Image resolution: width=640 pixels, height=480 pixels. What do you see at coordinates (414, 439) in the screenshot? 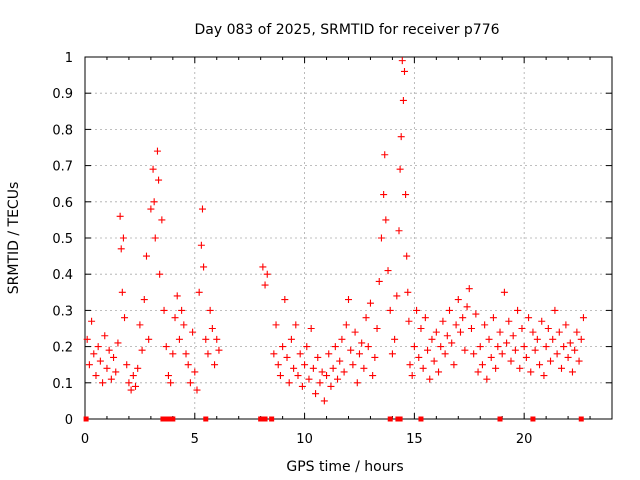
I see `x-tick-label: 15` at bounding box center [414, 439].